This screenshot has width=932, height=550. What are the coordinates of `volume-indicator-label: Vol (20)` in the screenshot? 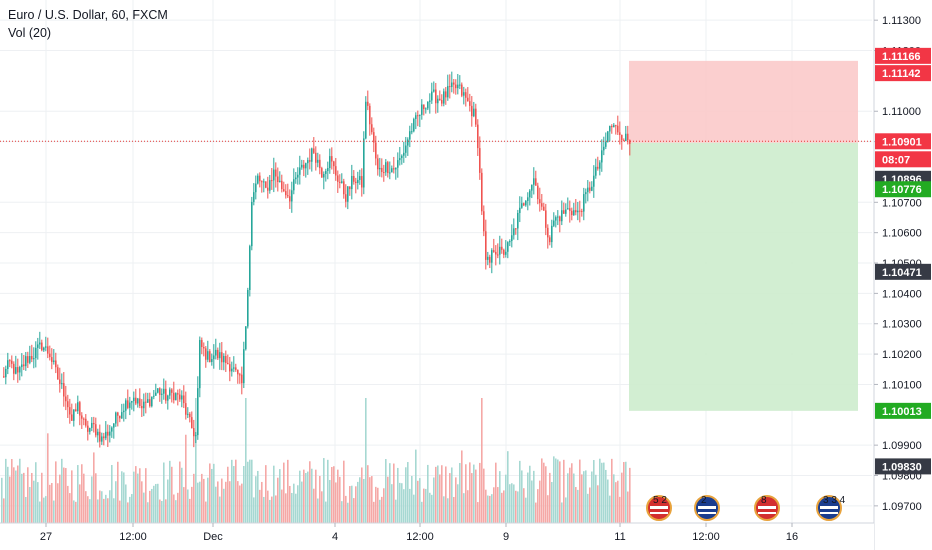 It's located at (30, 33).